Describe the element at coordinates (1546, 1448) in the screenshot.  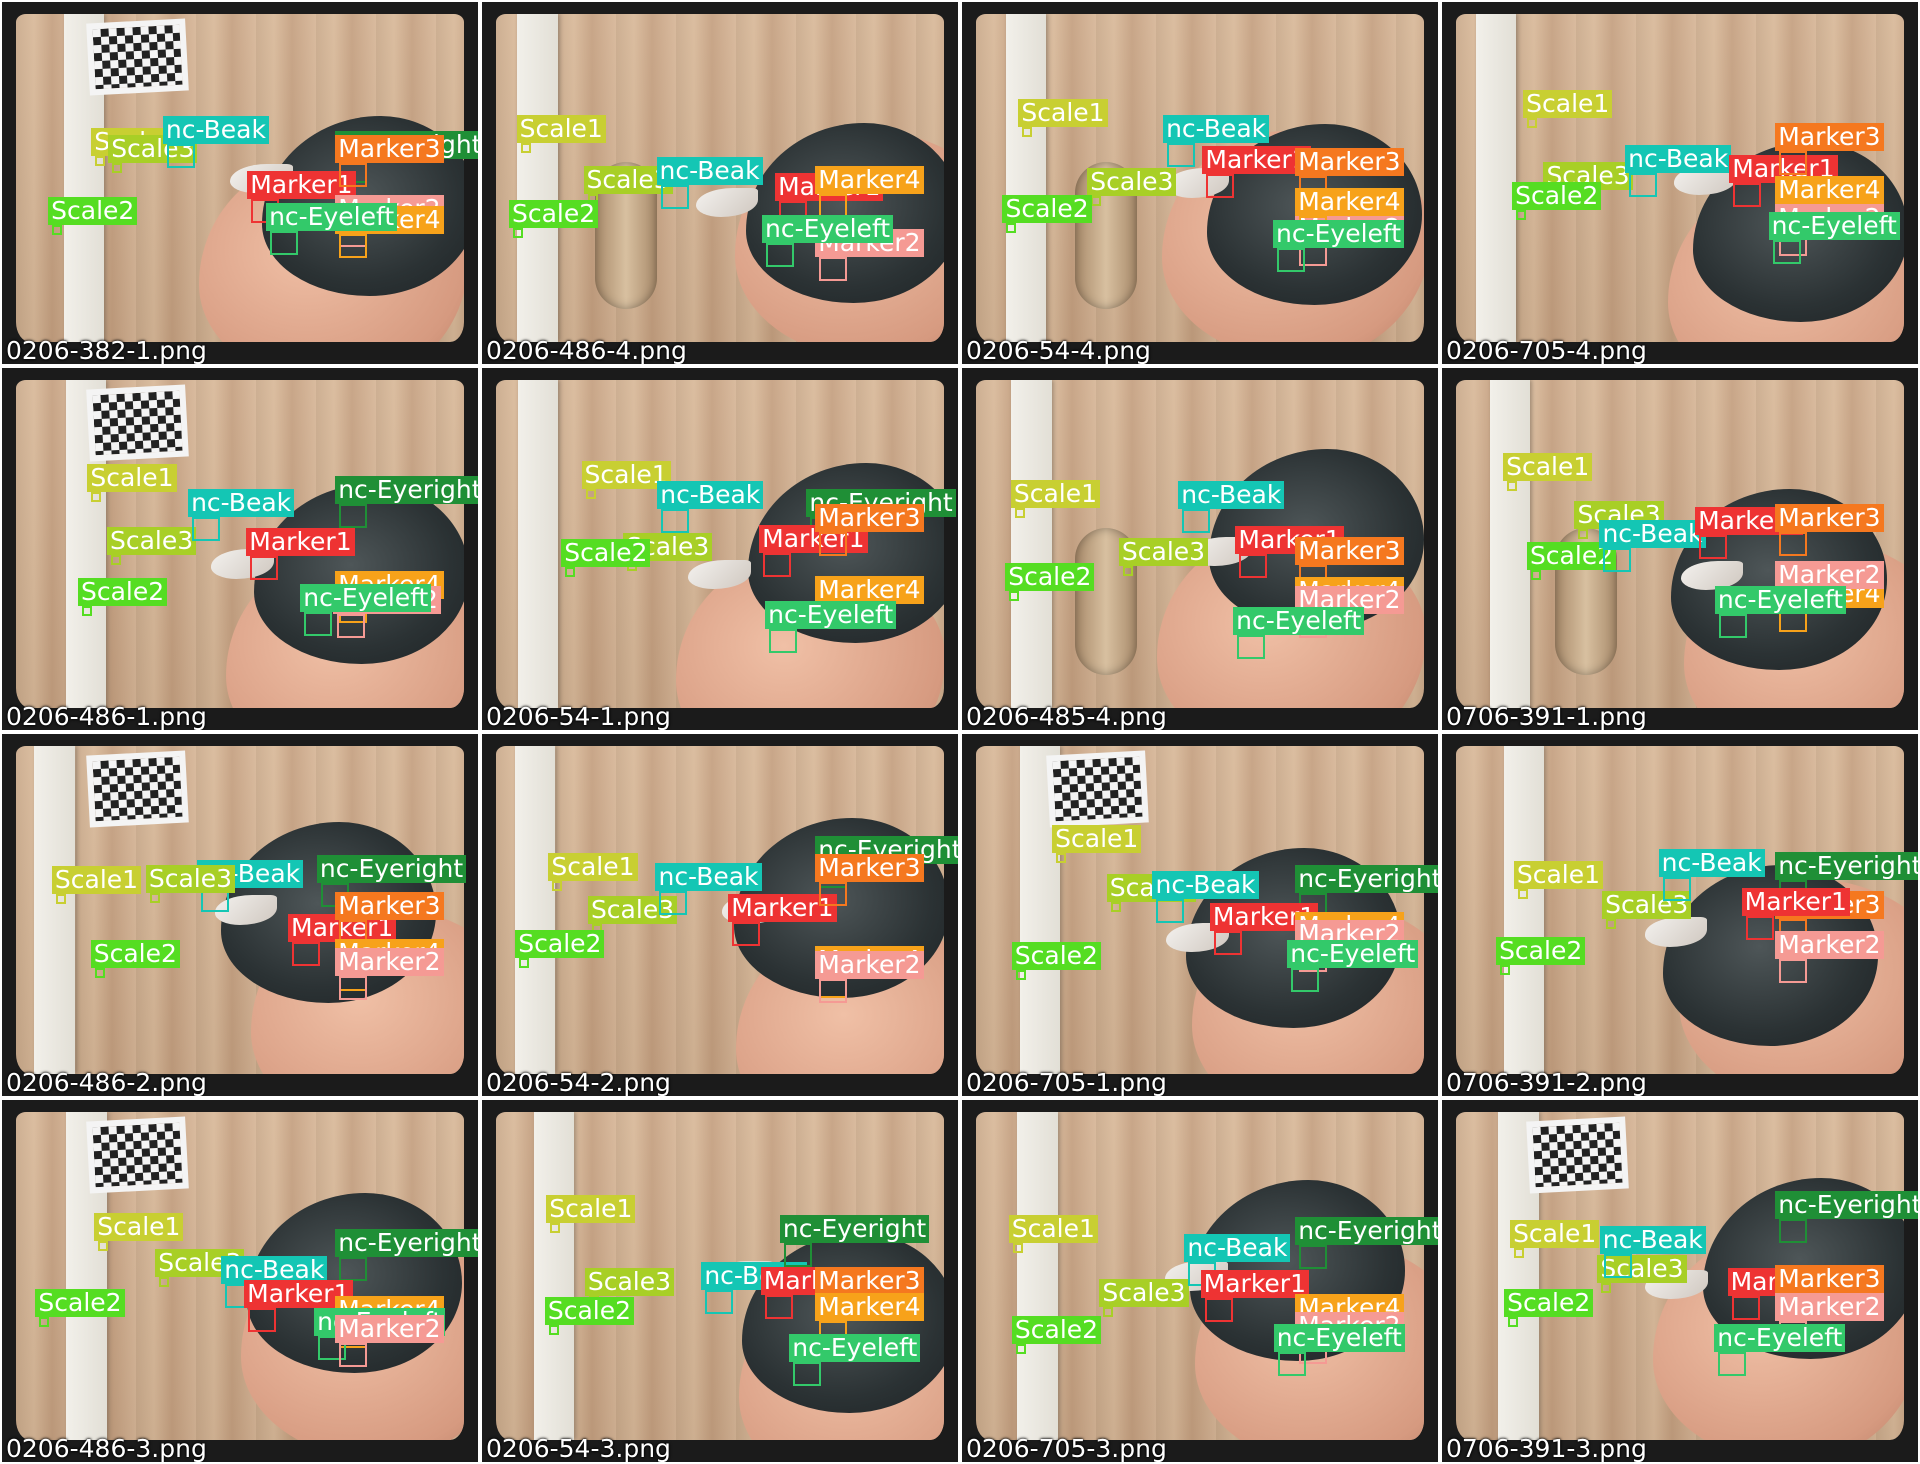
I see `filename-caption: 0706-391-3.png` at that location.